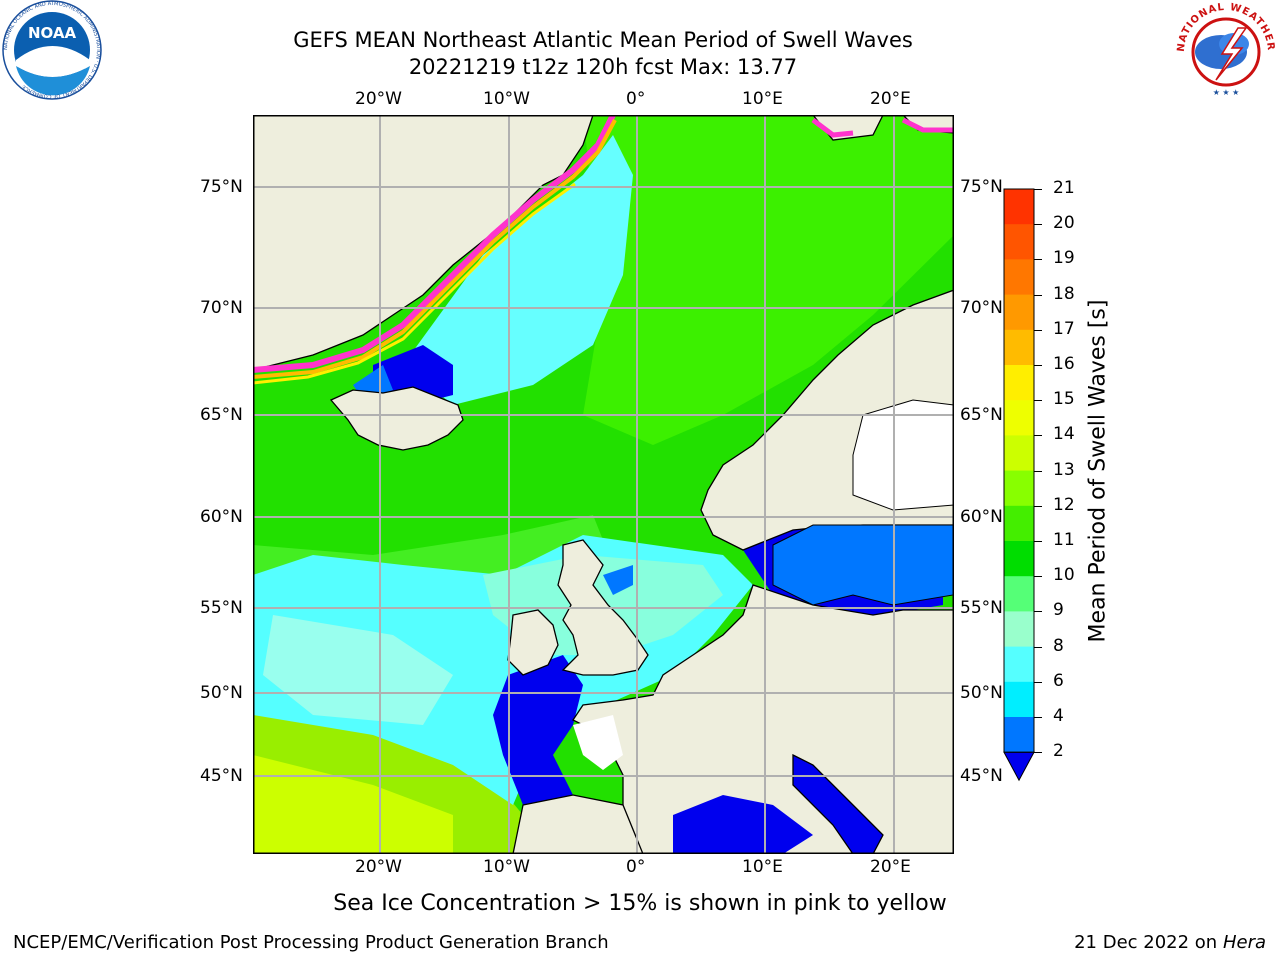 The image size is (1280, 960). What do you see at coordinates (221, 187) in the screenshot?
I see `lat-label-left: 75°N` at bounding box center [221, 187].